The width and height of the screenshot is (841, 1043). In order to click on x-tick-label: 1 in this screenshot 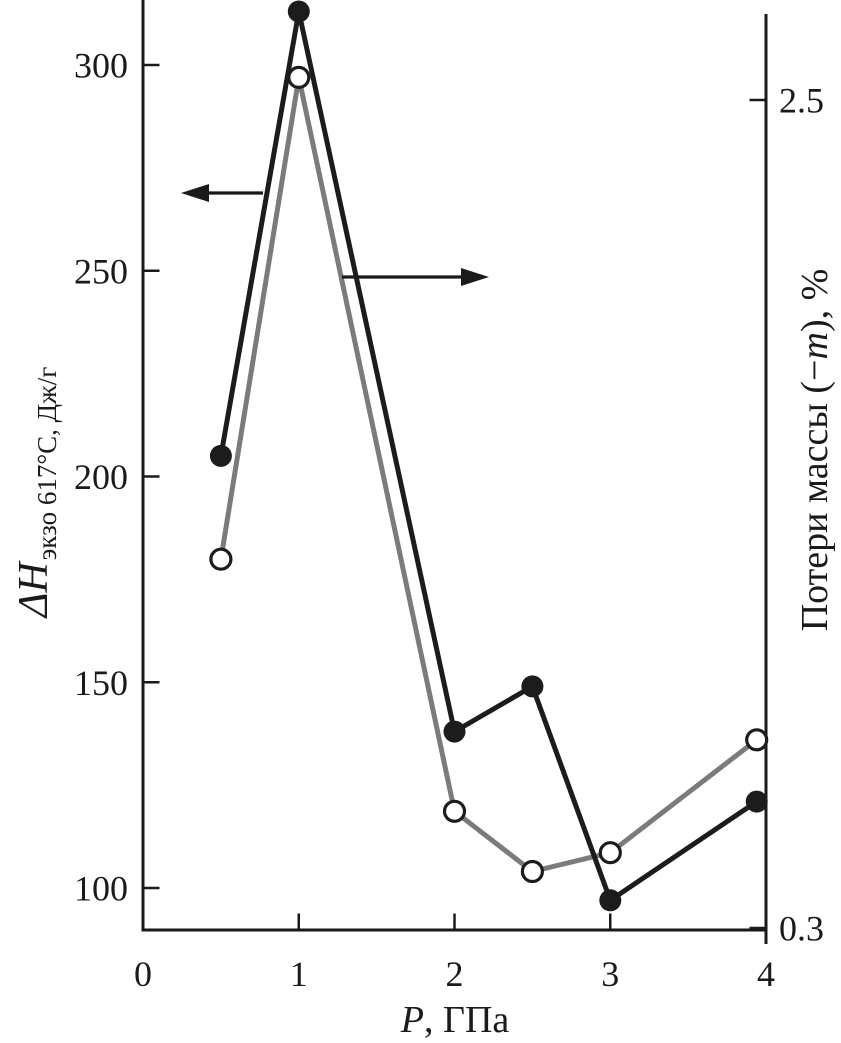, I will do `click(299, 974)`.